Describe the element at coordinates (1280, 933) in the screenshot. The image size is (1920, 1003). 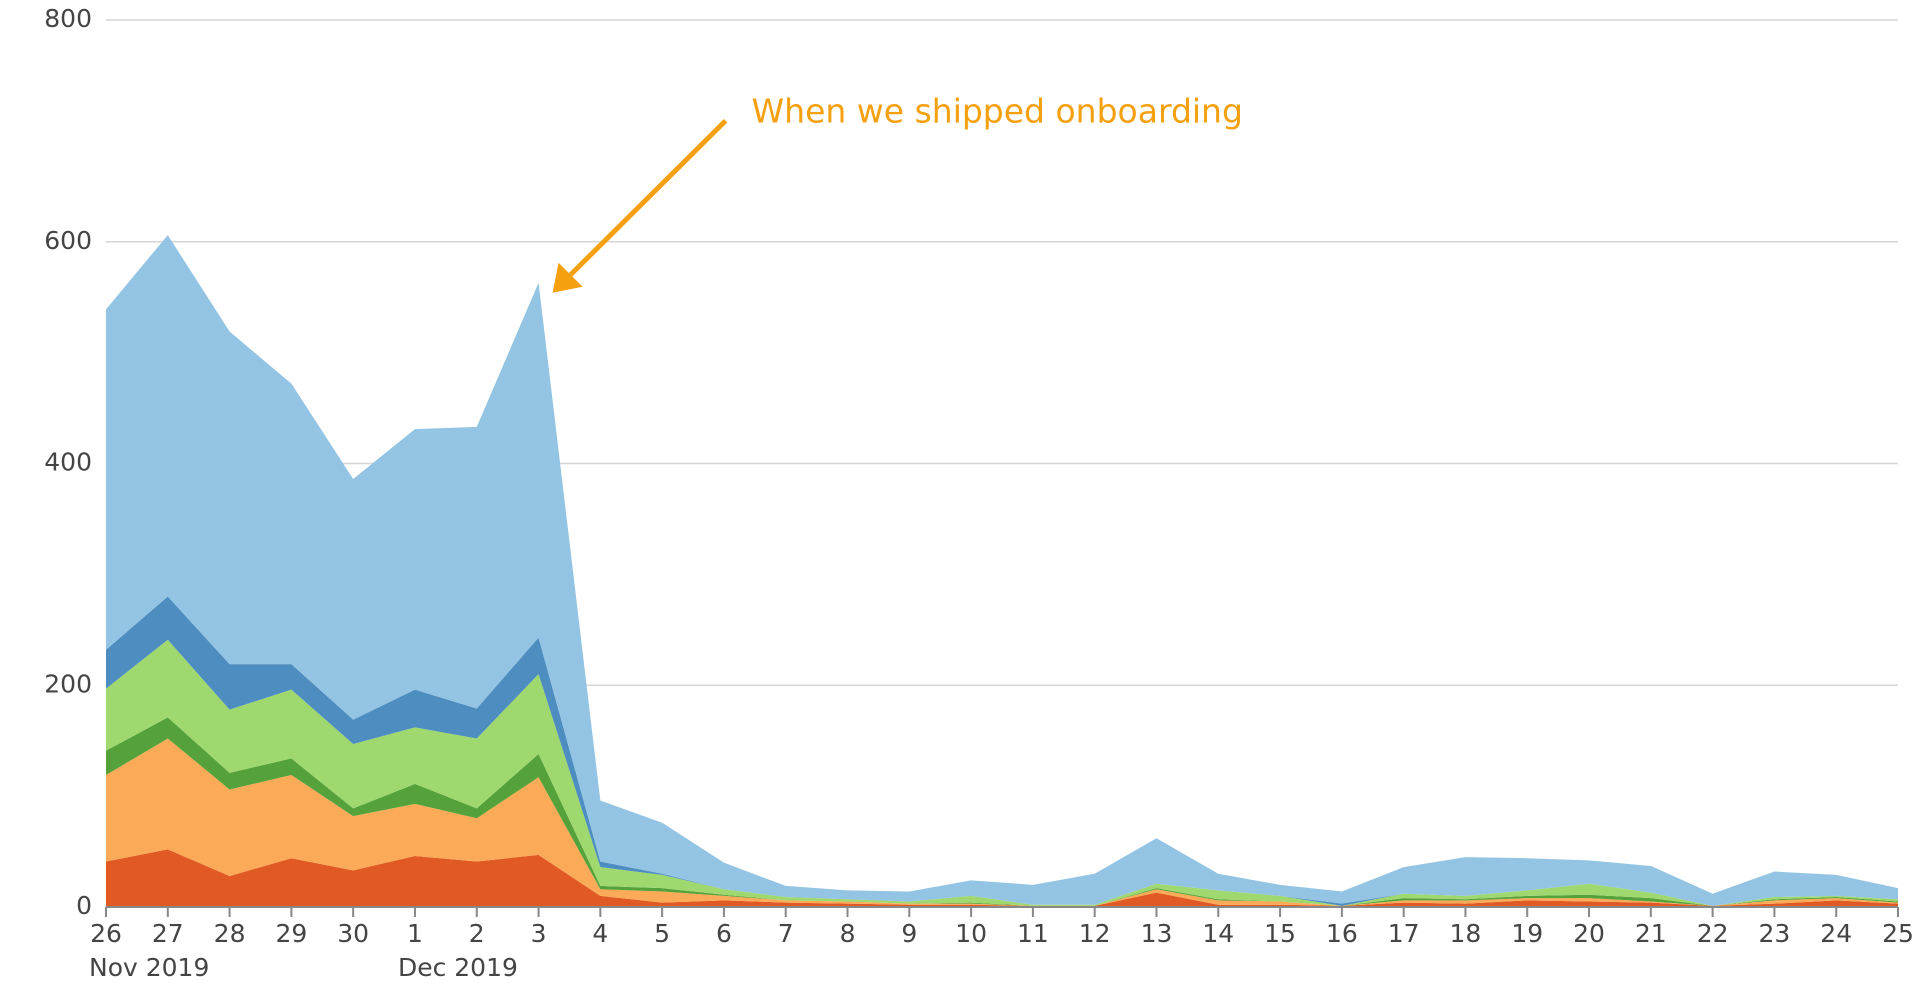
I see `x-tick-label: 15` at that location.